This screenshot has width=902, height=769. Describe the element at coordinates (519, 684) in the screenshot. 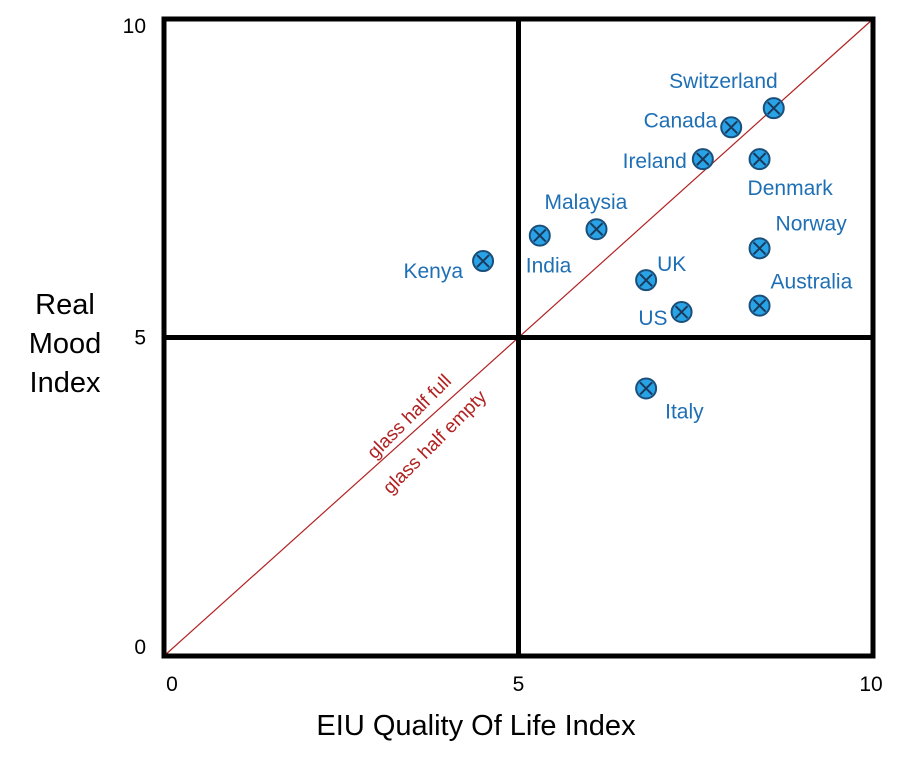

I see `x-tick-label: 5` at that location.